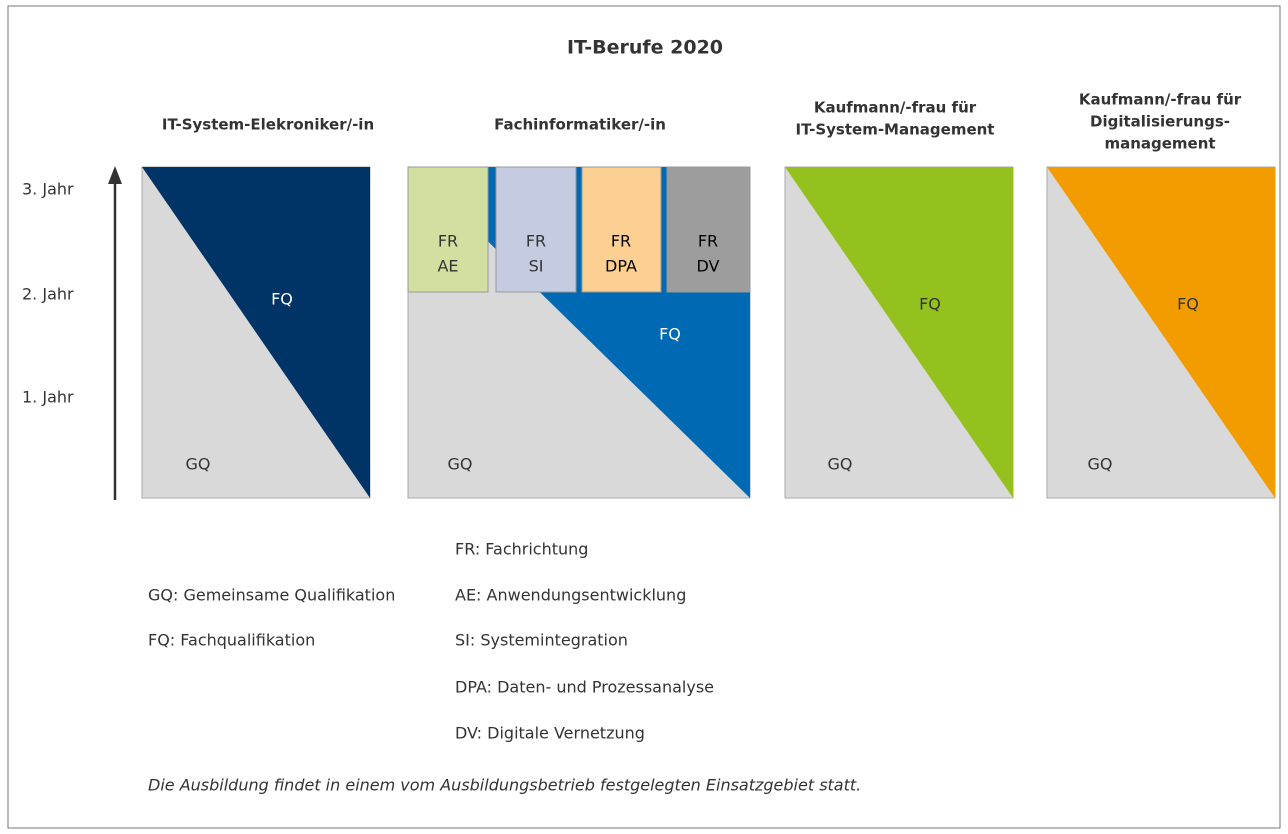 The height and width of the screenshot is (834, 1288). I want to click on fr-label: DV, so click(708, 266).